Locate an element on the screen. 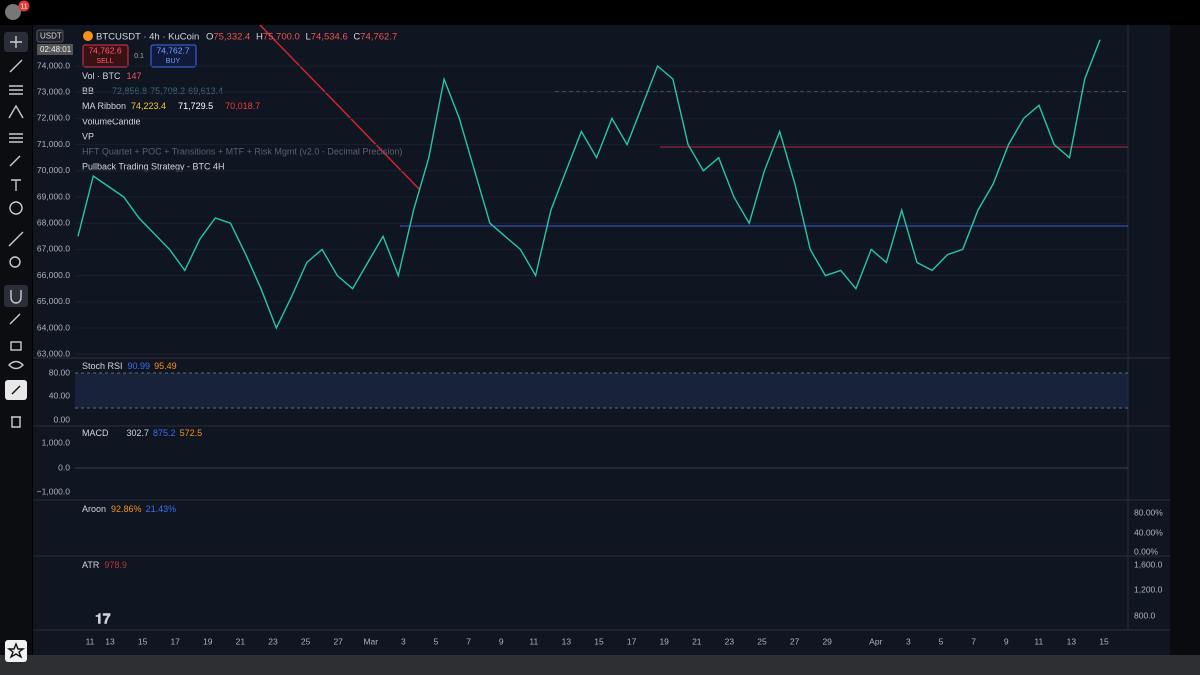 The height and width of the screenshot is (675, 1200). strategy-legend: Pullback Trading Strategy - BTC 4H is located at coordinates (153, 166).